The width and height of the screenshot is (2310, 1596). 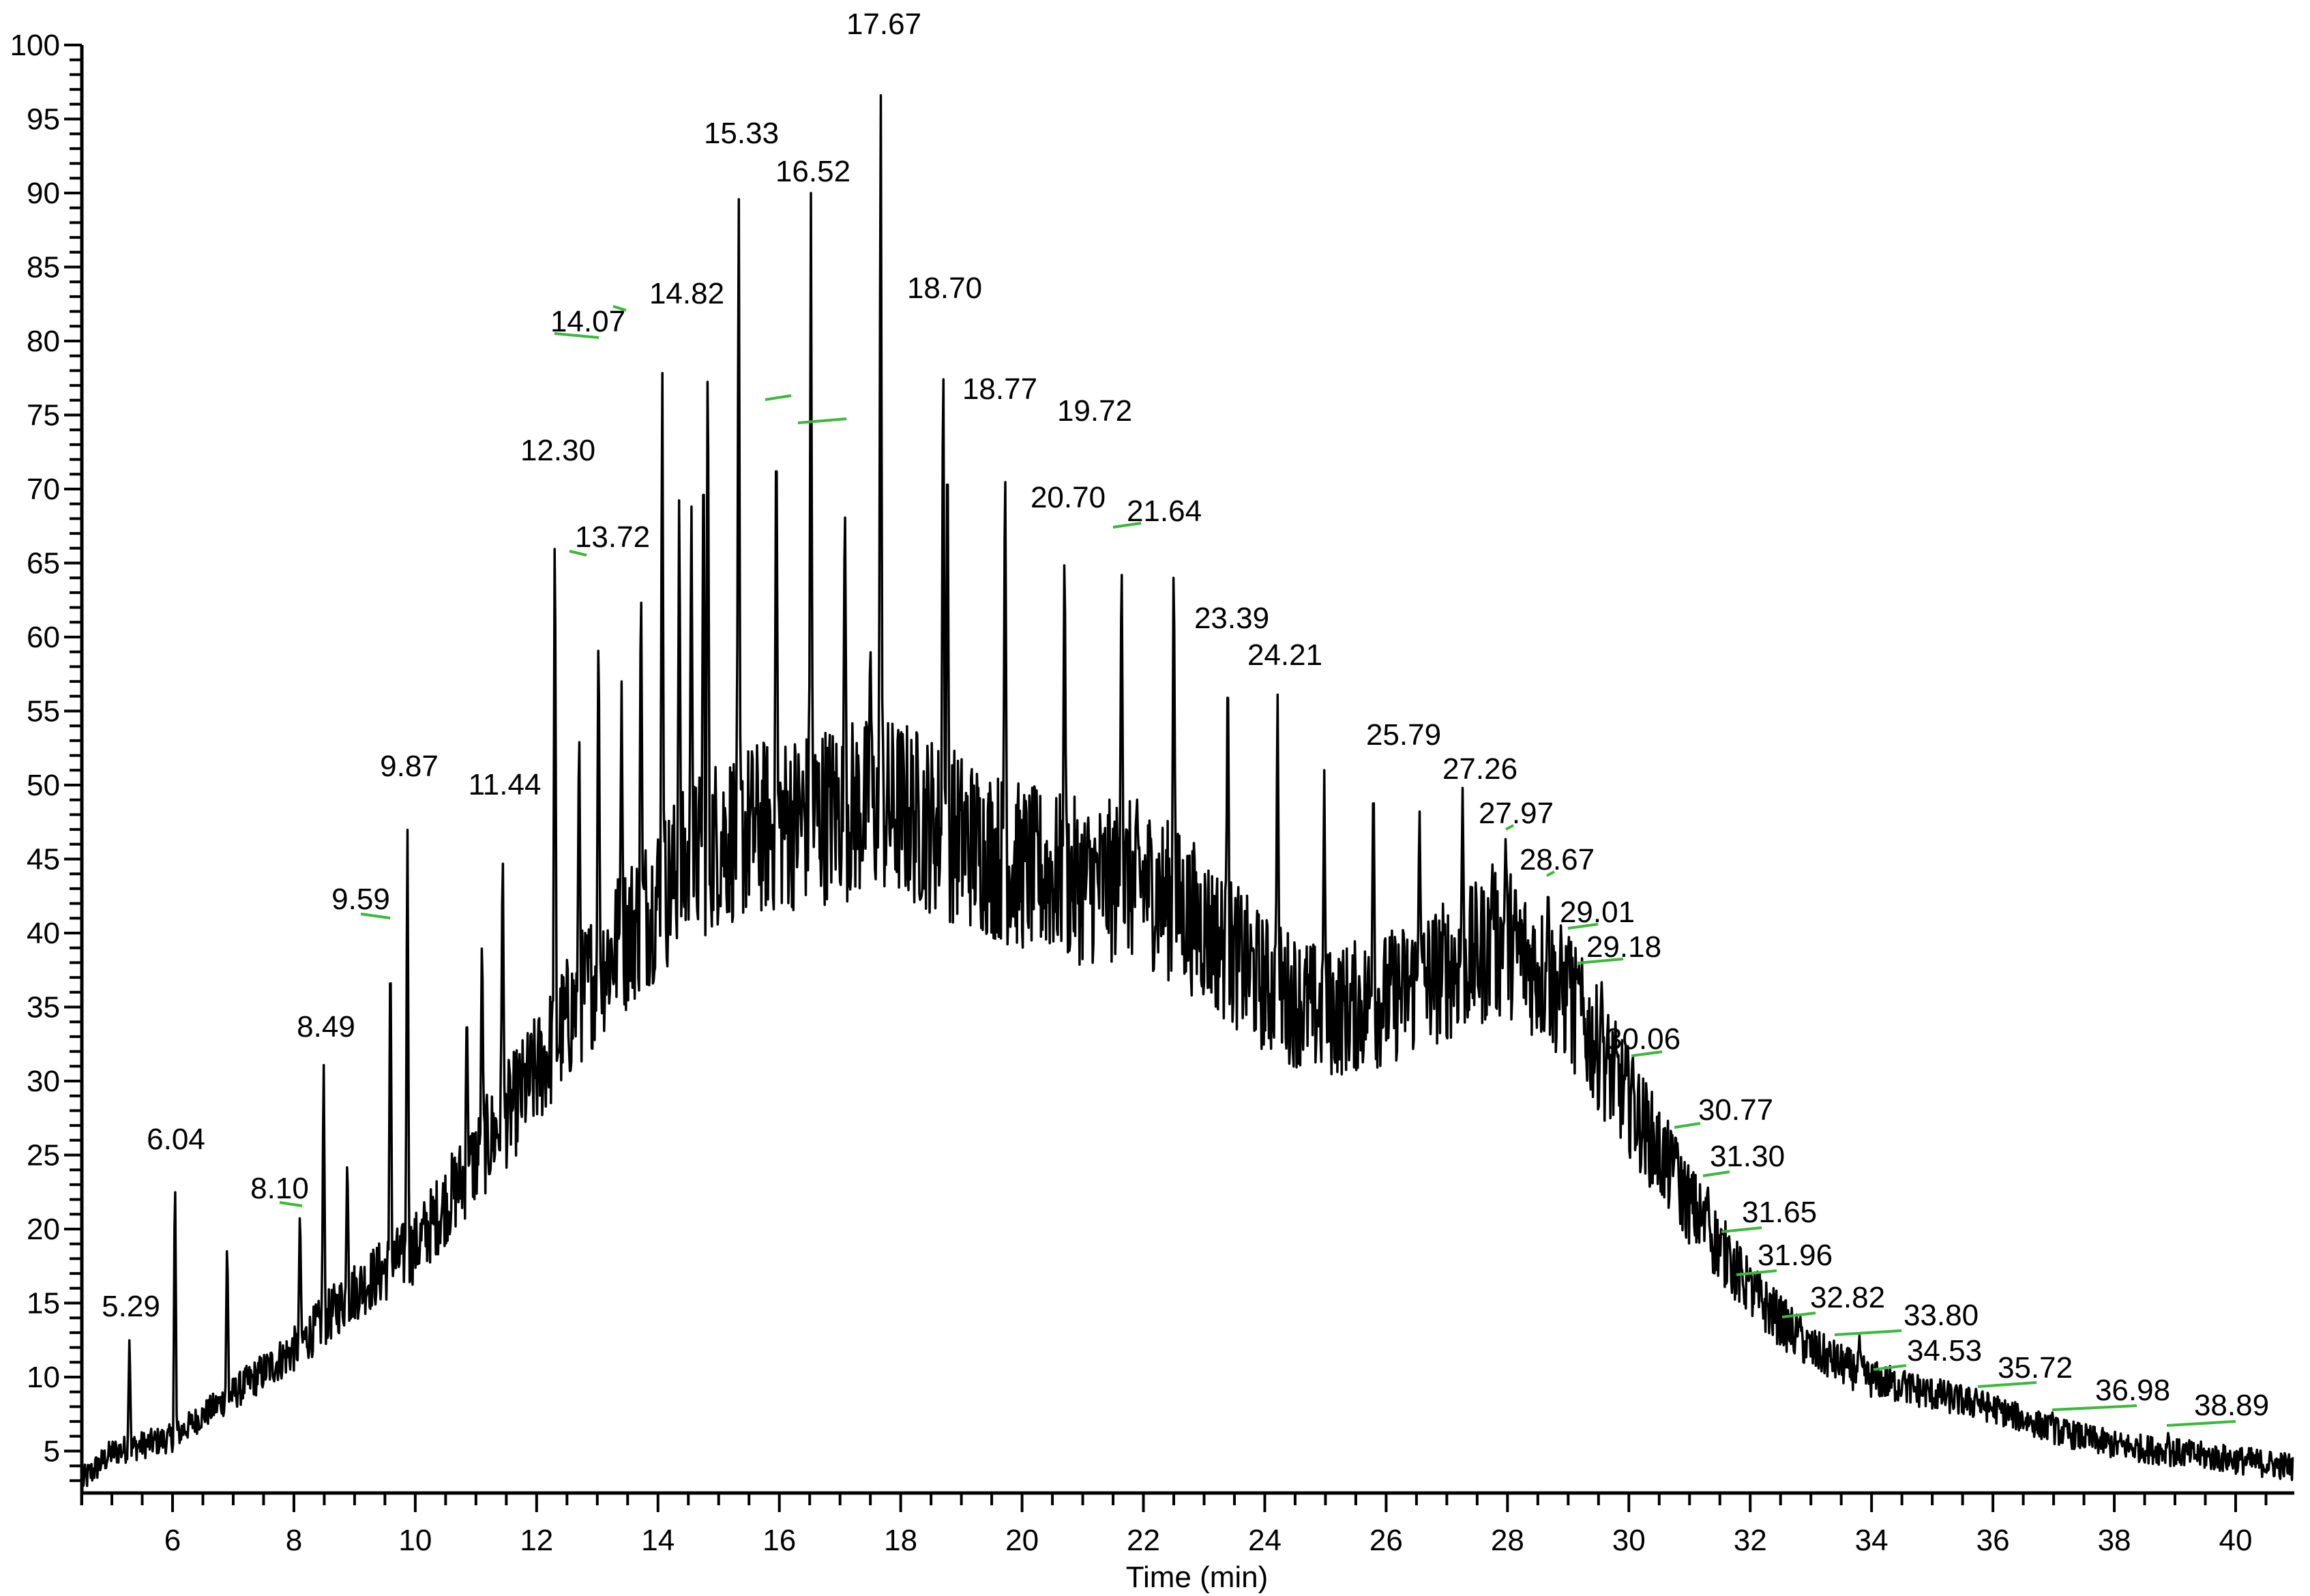 What do you see at coordinates (326, 1027) in the screenshot?
I see `peak-label: 8.49` at bounding box center [326, 1027].